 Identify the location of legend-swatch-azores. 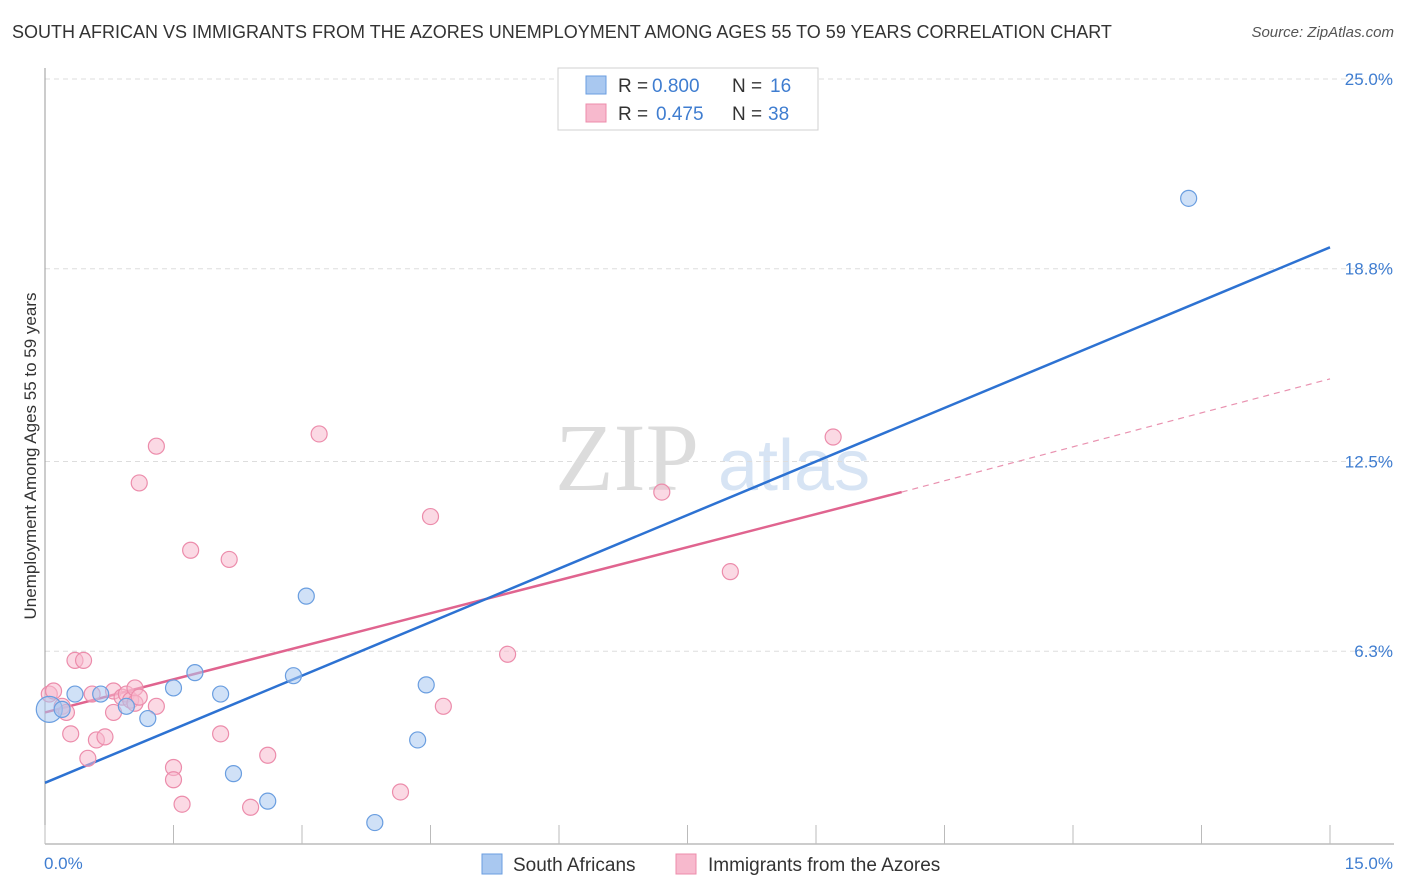
(596, 113).